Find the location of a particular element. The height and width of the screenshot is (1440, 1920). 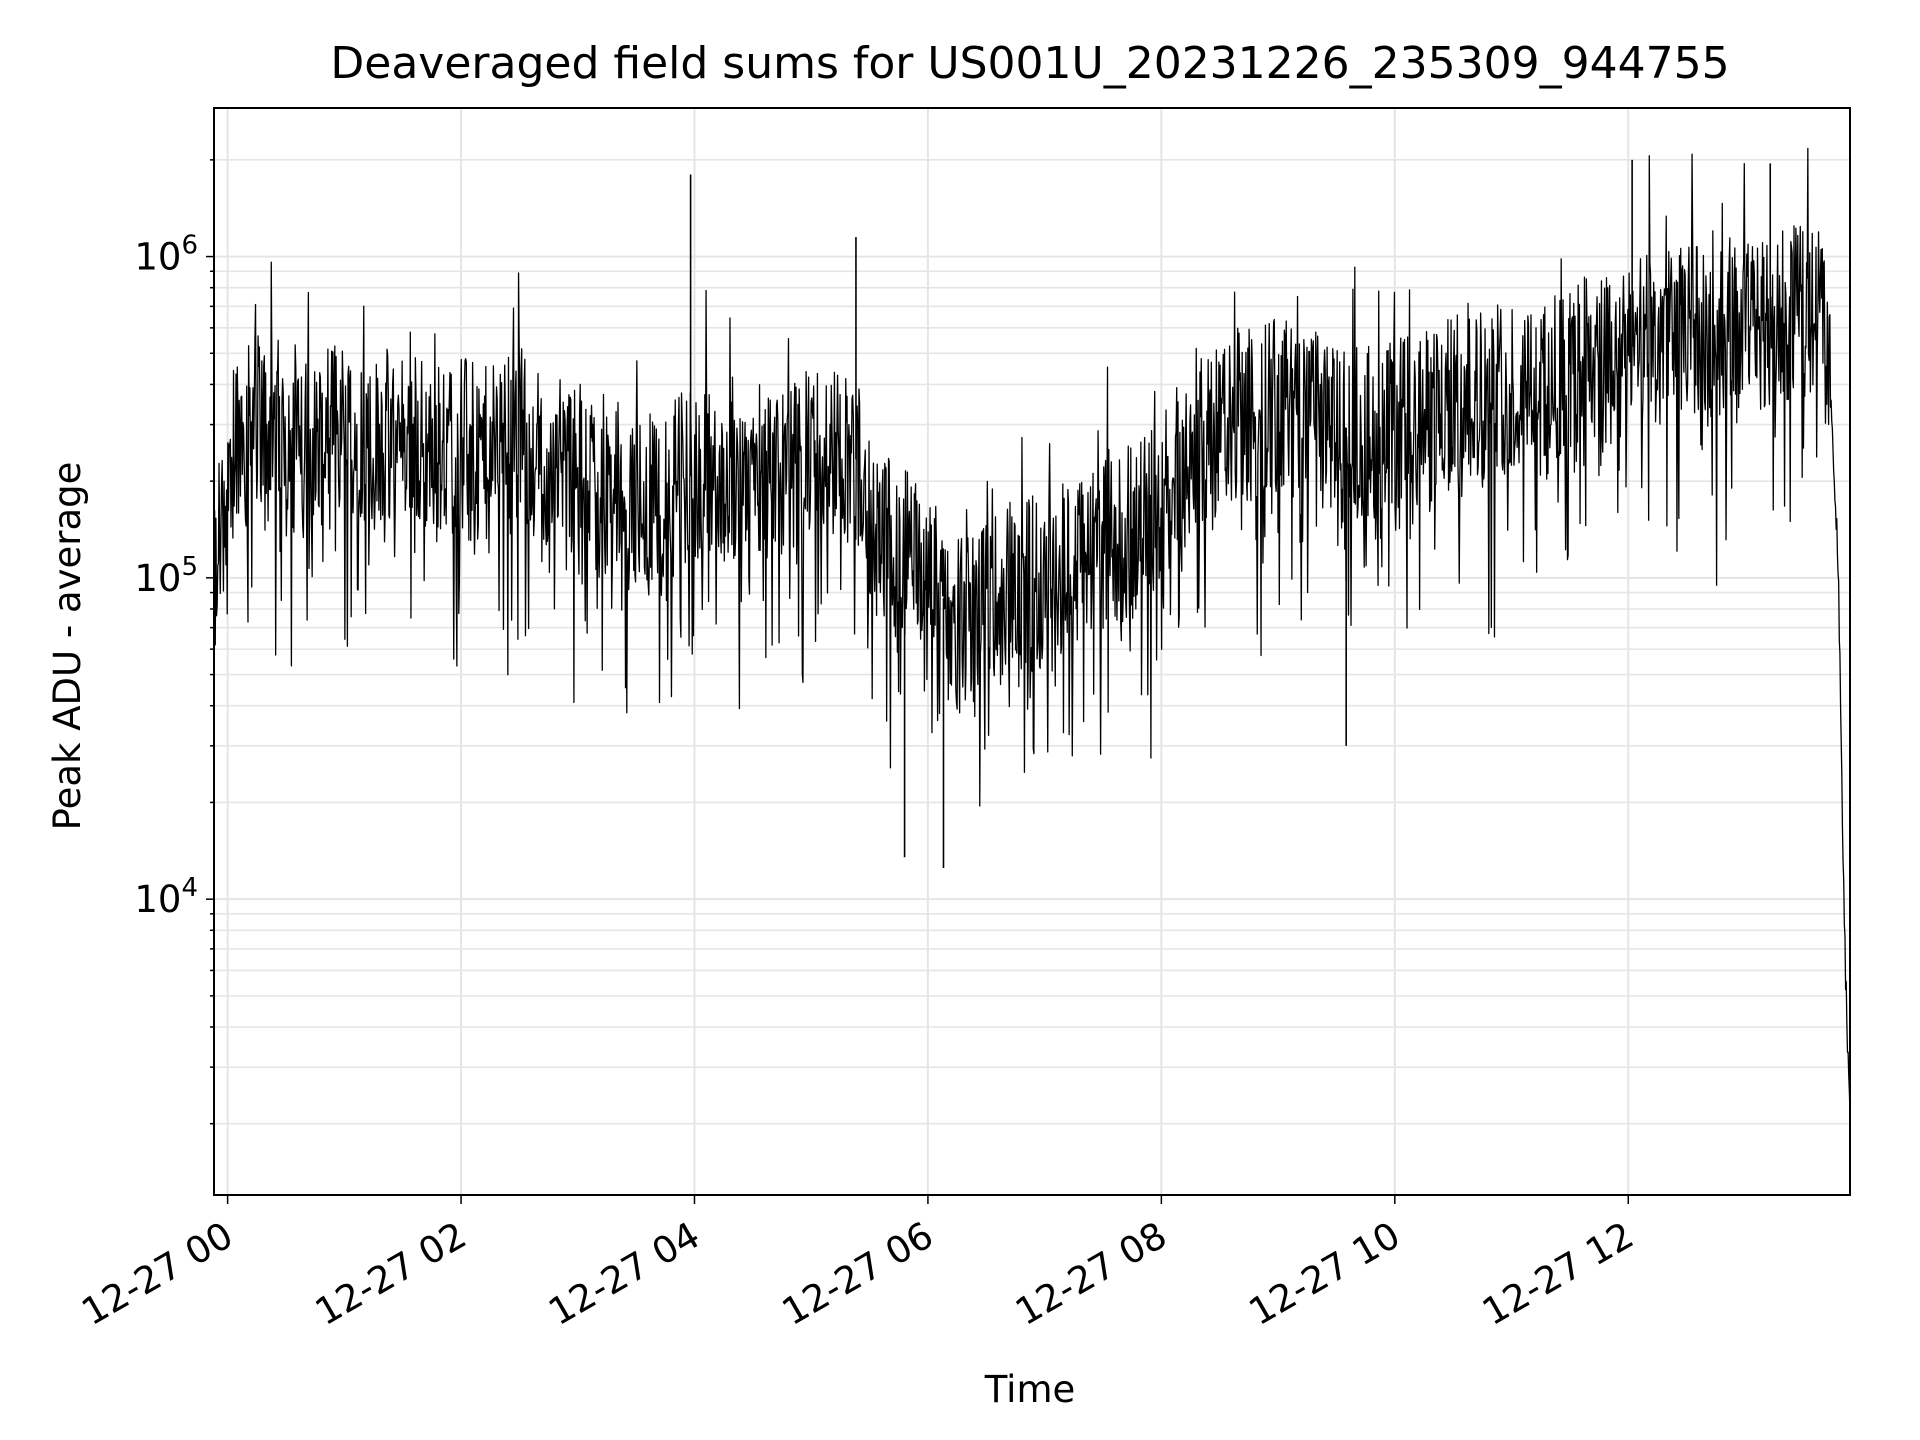

x-axis-label: Time is located at coordinates (1030, 1389).